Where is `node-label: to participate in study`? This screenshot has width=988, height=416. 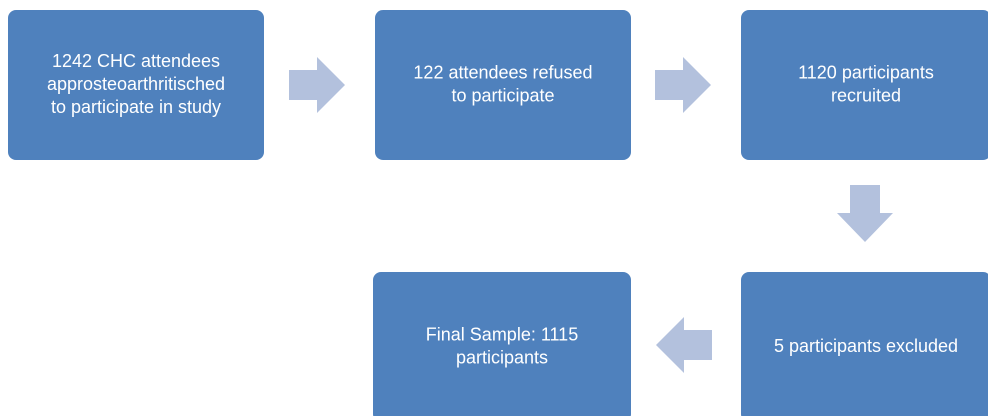 node-label: to participate in study is located at coordinates (136, 107).